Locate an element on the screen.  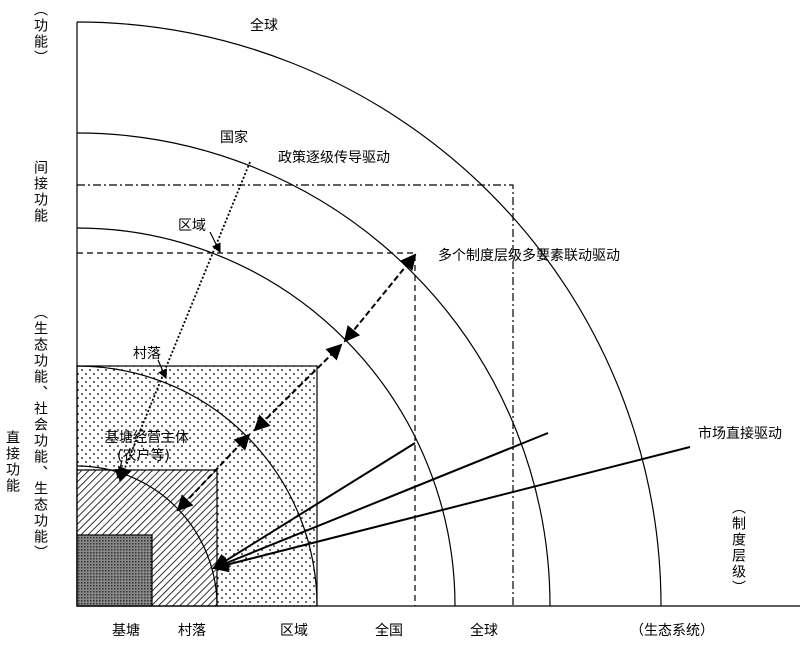
x-label: 全球 is located at coordinates (484, 630).